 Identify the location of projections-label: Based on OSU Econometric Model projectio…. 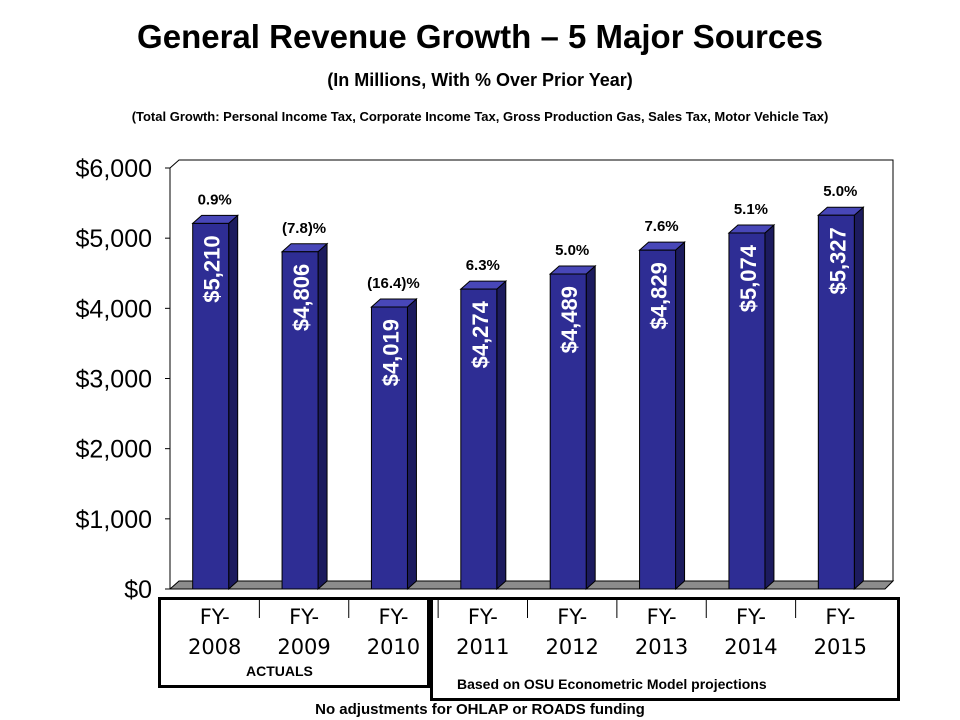
(612, 684).